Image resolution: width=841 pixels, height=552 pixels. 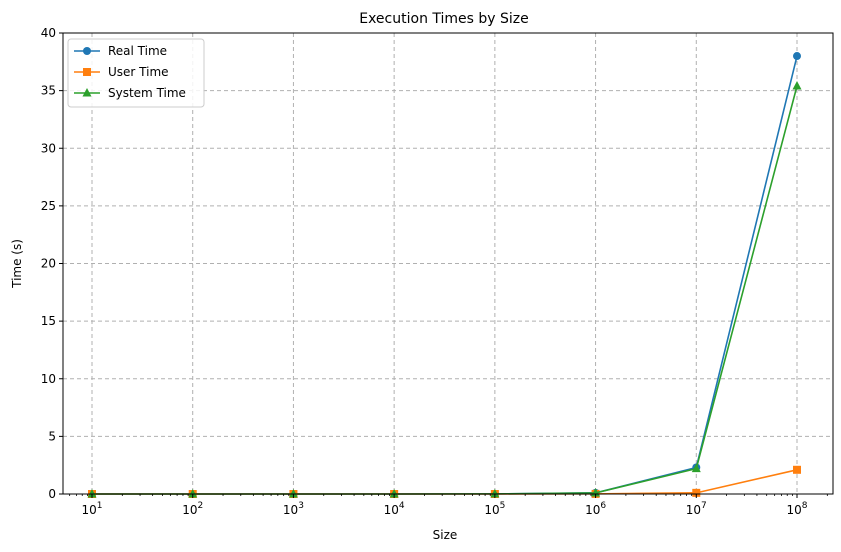 I want to click on y-tick-label: 25, so click(x=48, y=206).